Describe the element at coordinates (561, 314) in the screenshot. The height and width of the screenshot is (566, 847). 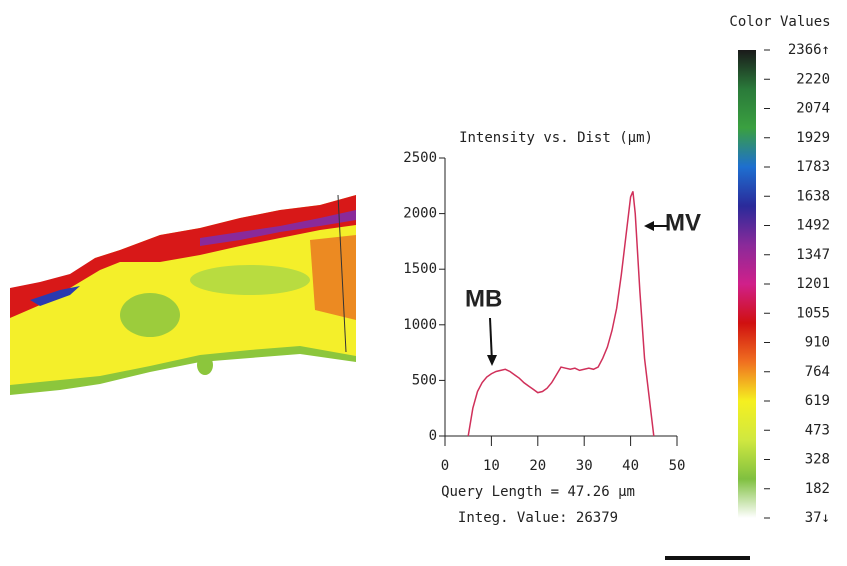
I see `line` at that location.